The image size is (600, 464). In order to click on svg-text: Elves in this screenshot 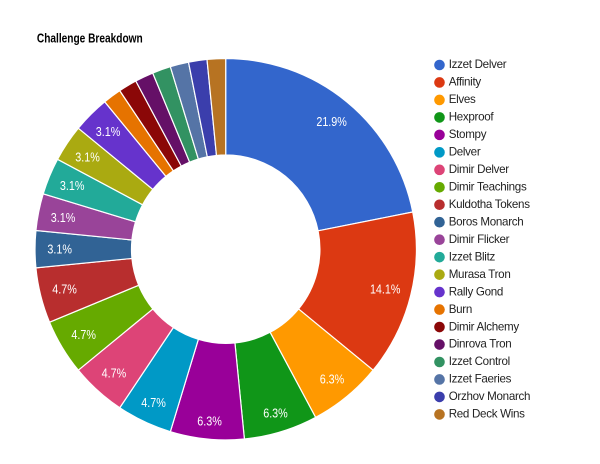, I will do `click(462, 99)`.